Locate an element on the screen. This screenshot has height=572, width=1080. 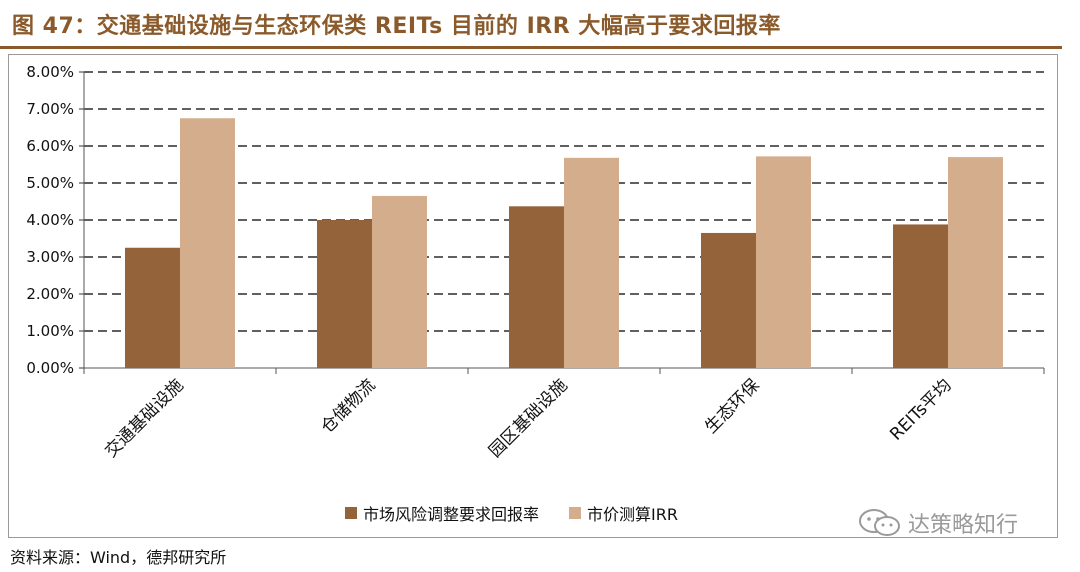
x-category-label: REITs平均 is located at coordinates (920, 409).